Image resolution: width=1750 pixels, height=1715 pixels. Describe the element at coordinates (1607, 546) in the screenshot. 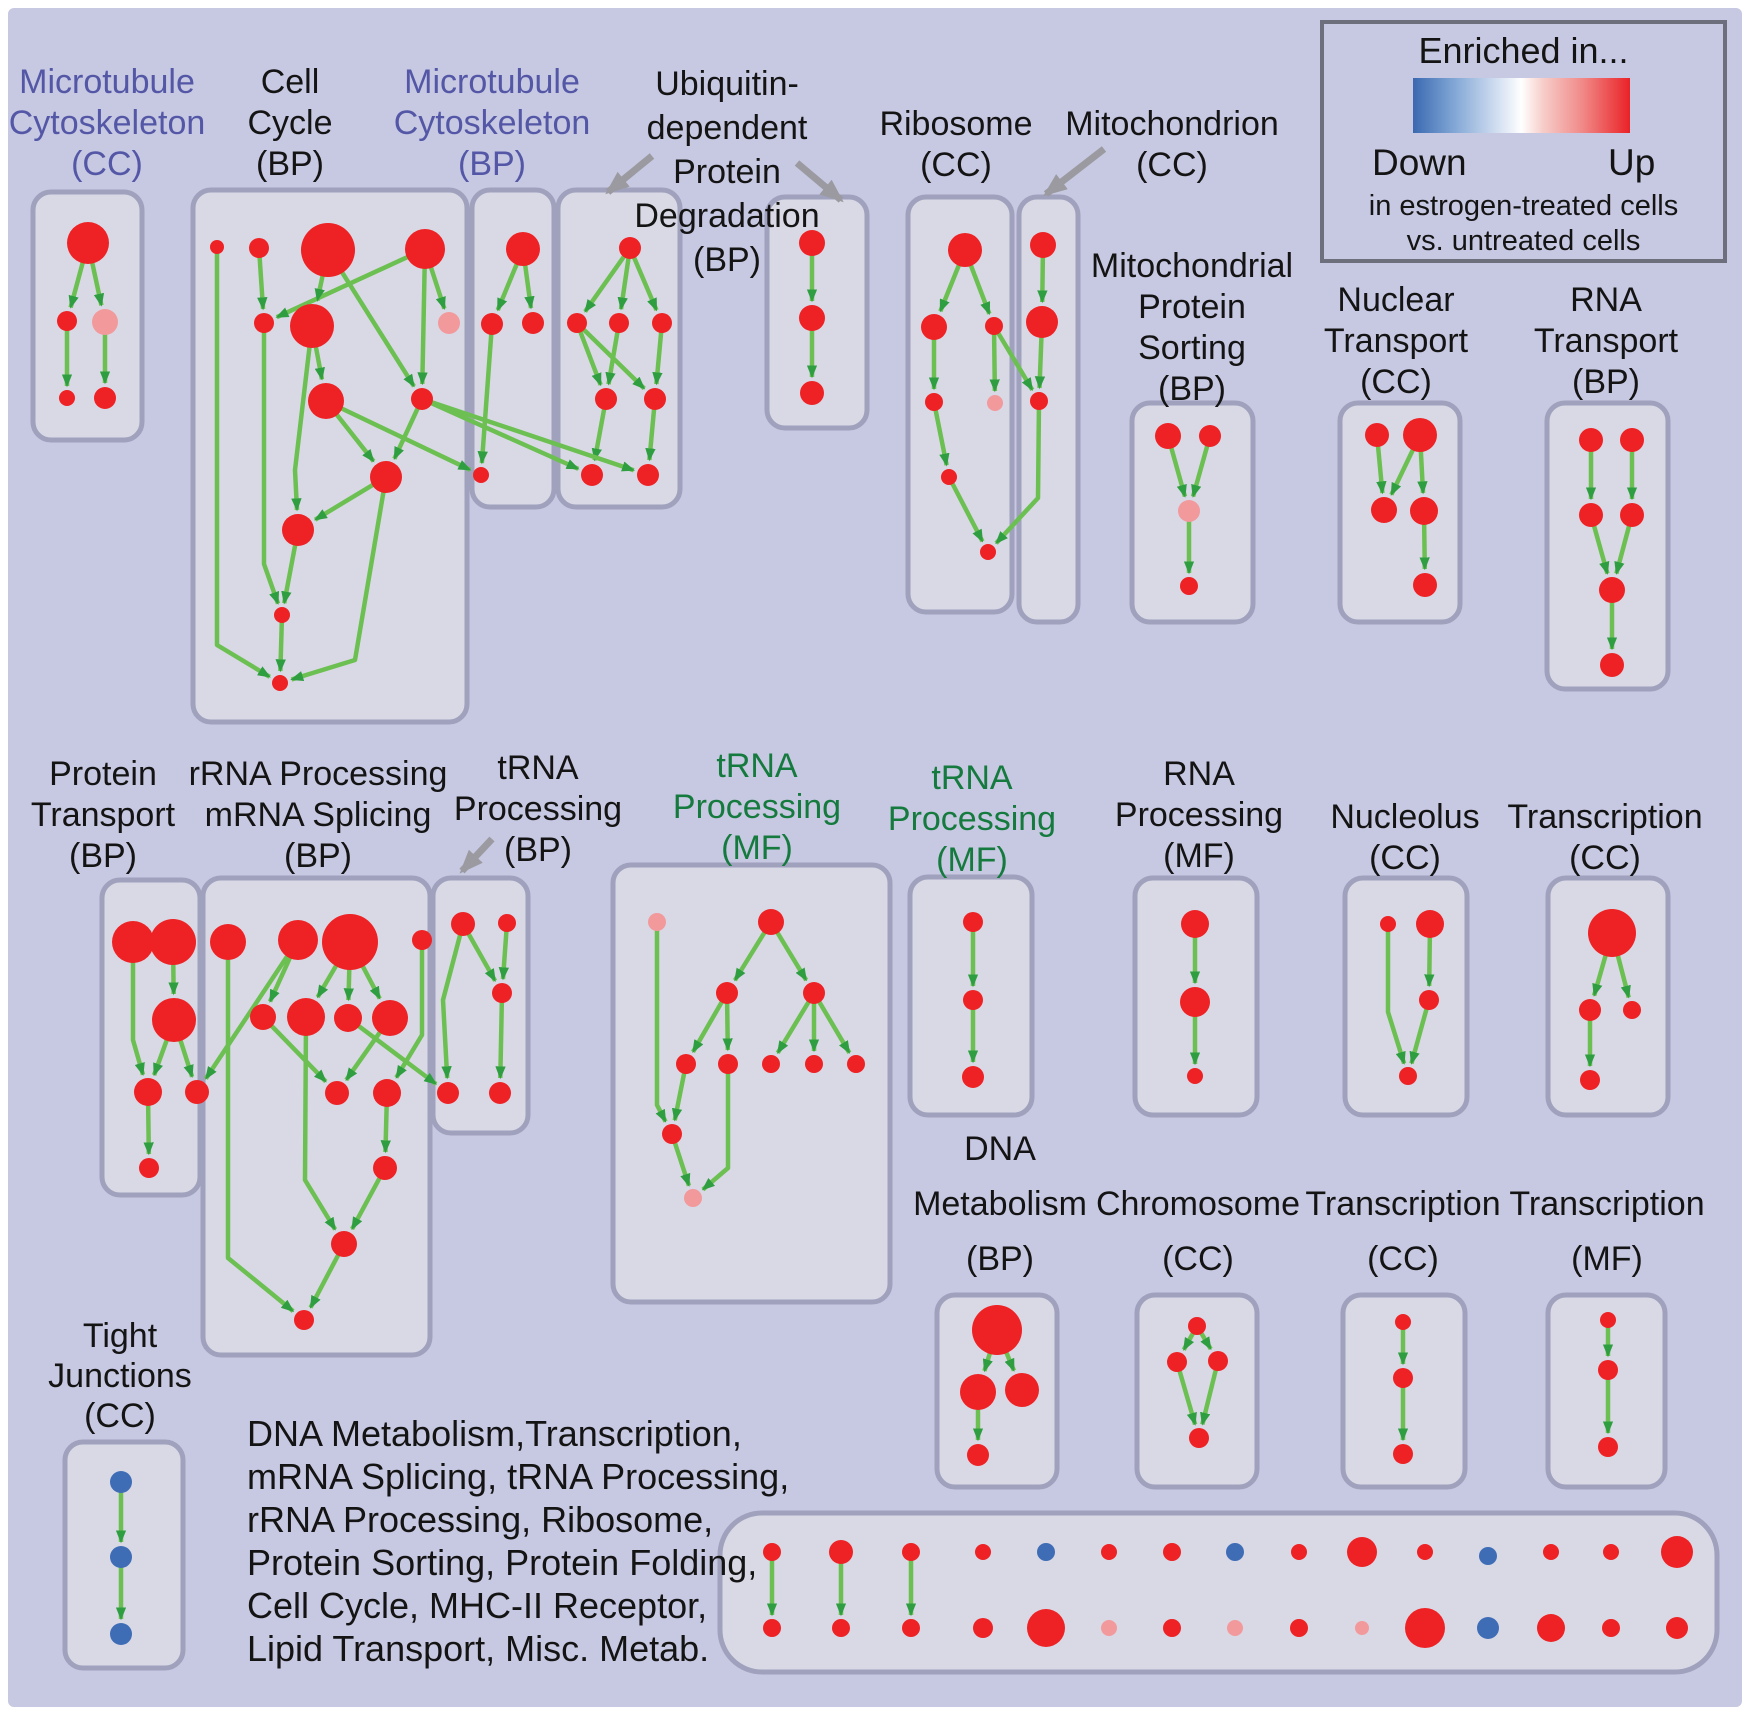

I see `cluster-box-rna-transport` at that location.